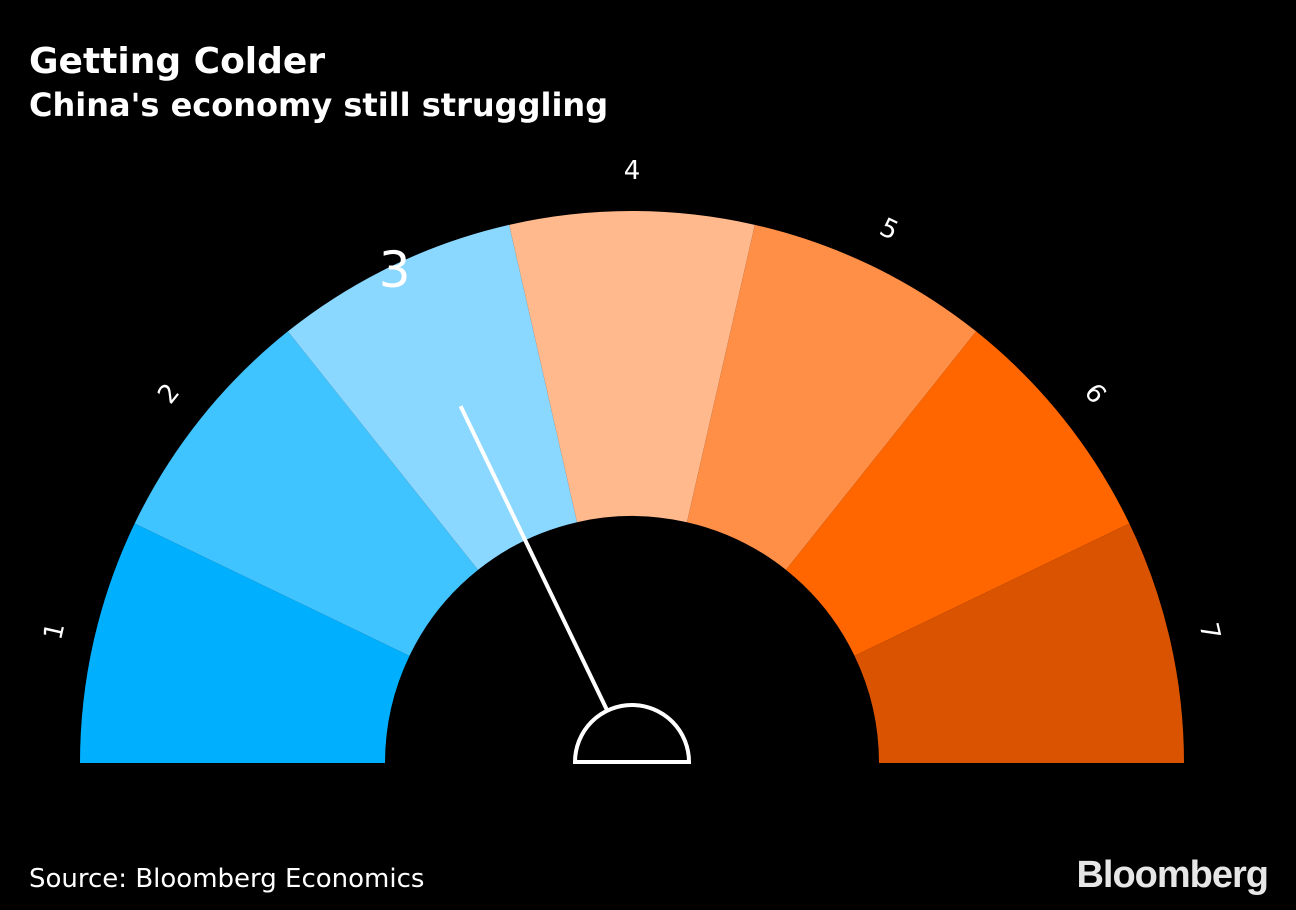 The width and height of the screenshot is (1296, 910). Describe the element at coordinates (1209, 631) in the screenshot. I see `gauge-label-7: 7` at that location.